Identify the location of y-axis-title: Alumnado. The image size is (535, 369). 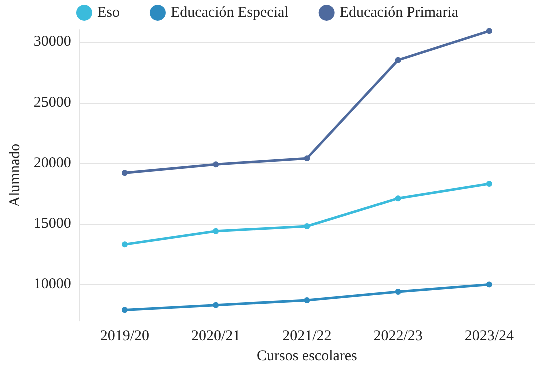
(16, 176).